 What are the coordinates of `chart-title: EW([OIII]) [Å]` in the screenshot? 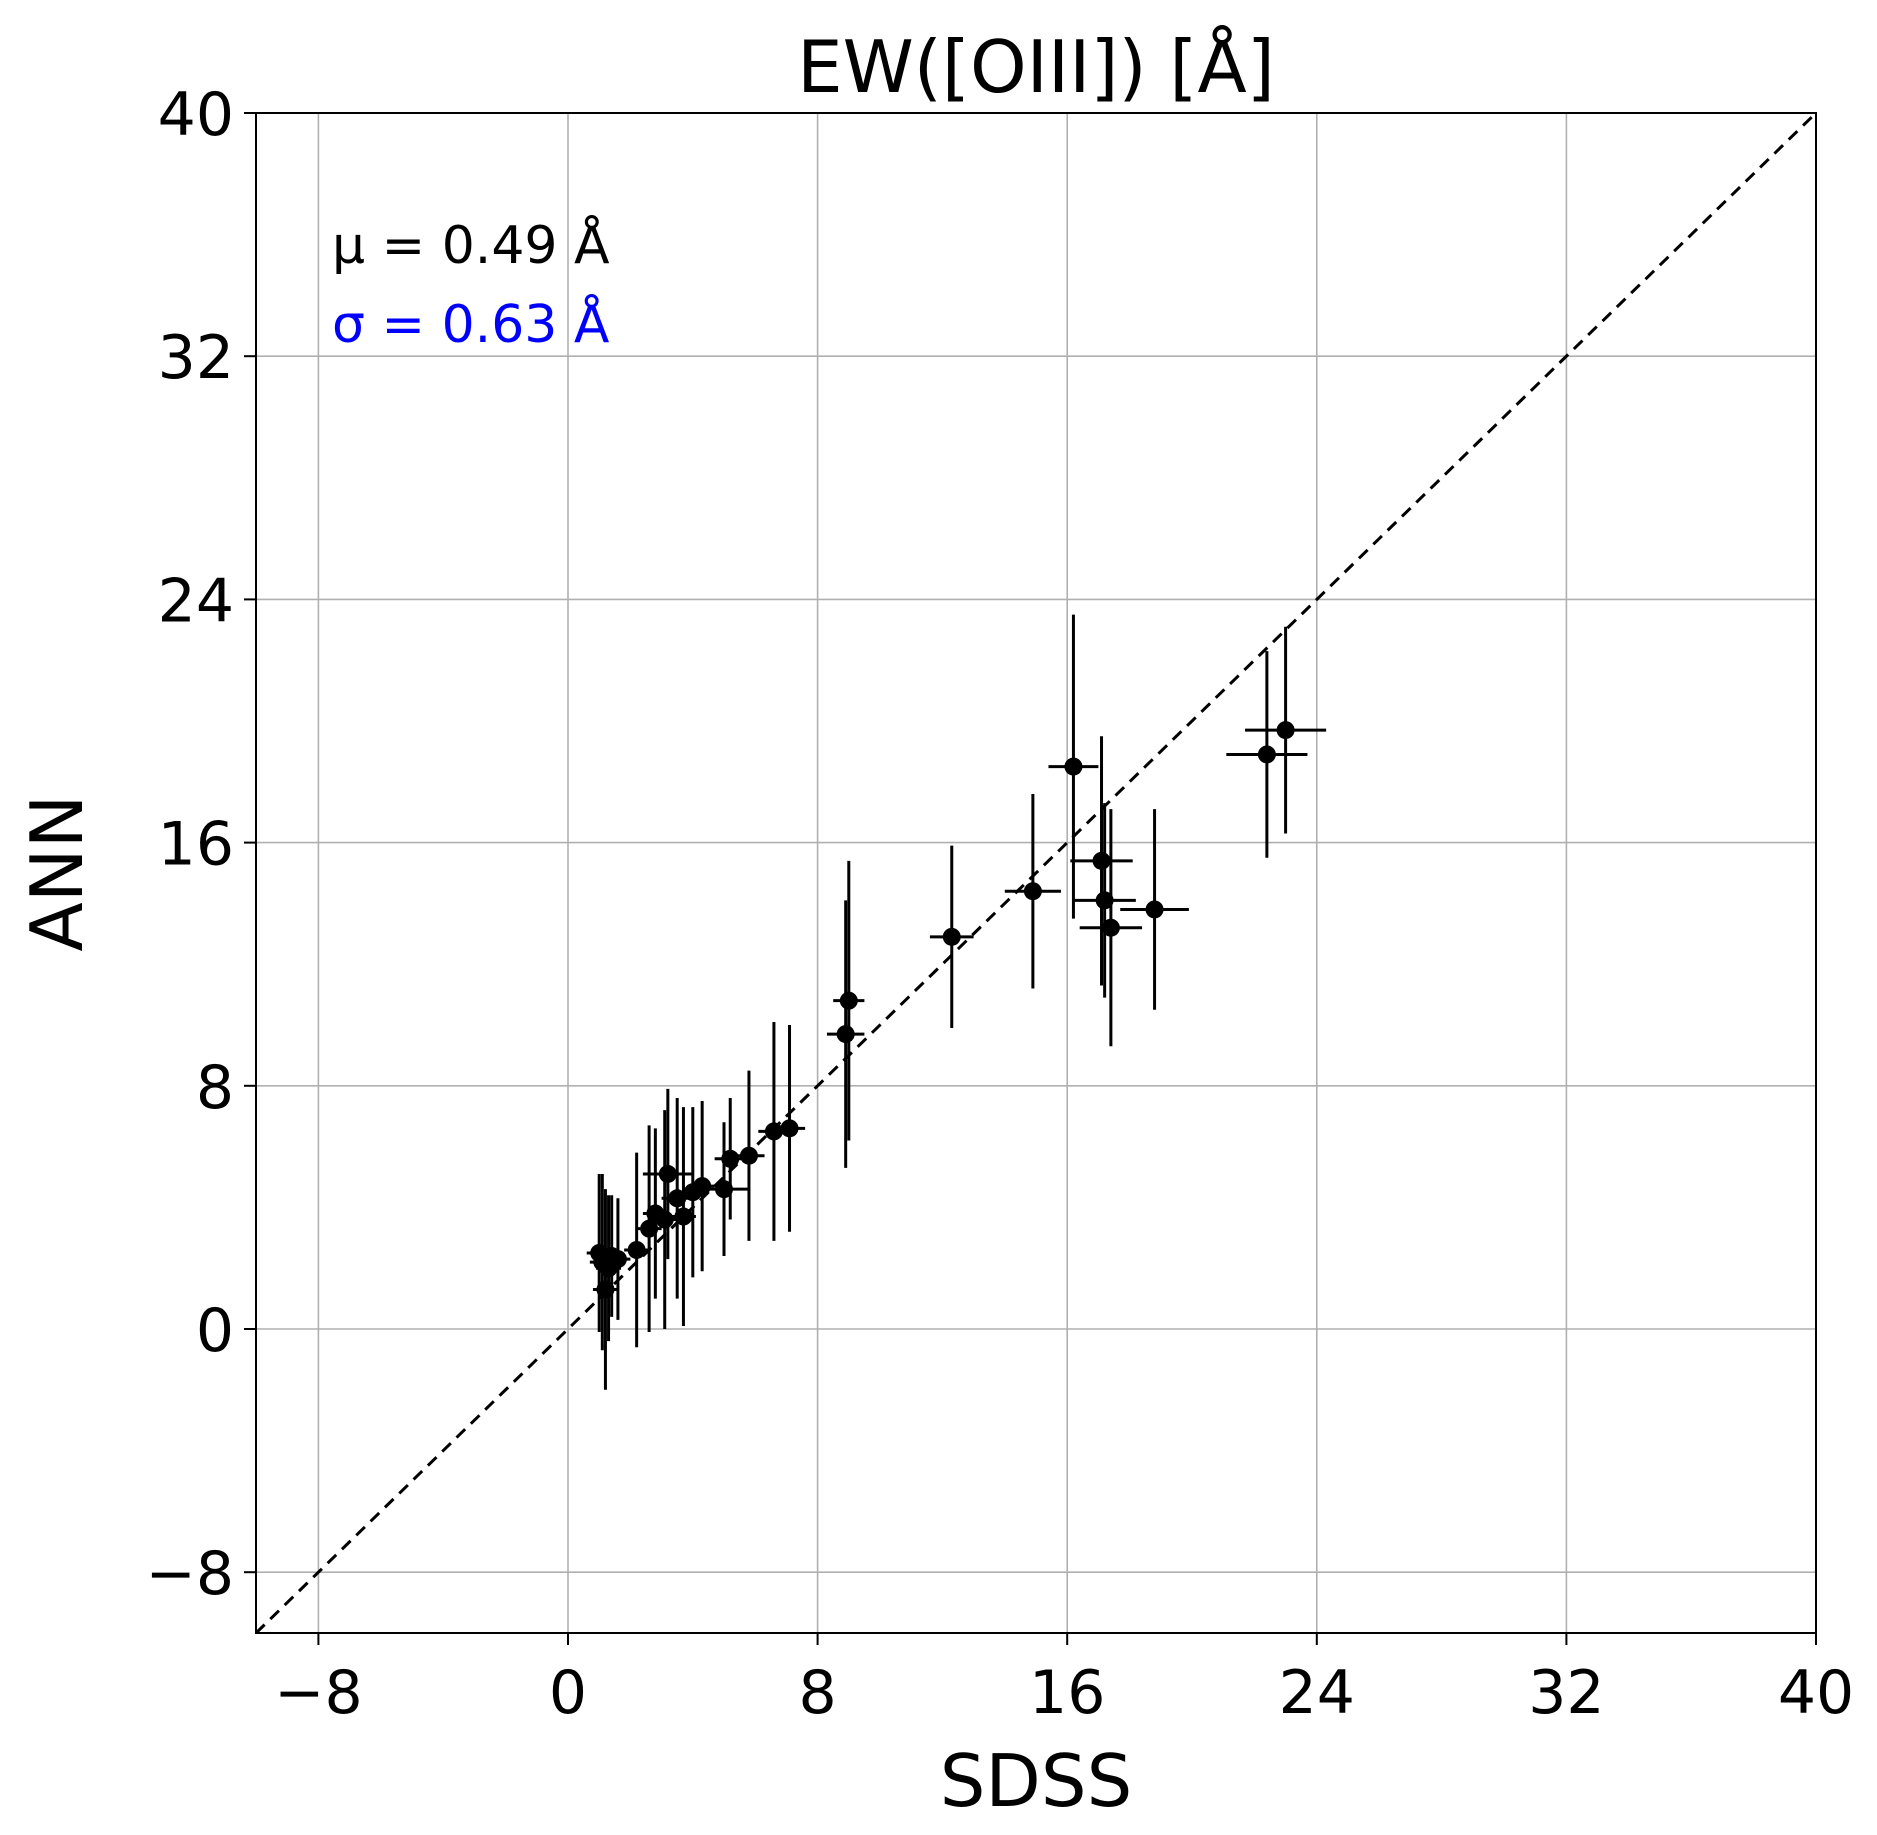 It's located at (1036, 67).